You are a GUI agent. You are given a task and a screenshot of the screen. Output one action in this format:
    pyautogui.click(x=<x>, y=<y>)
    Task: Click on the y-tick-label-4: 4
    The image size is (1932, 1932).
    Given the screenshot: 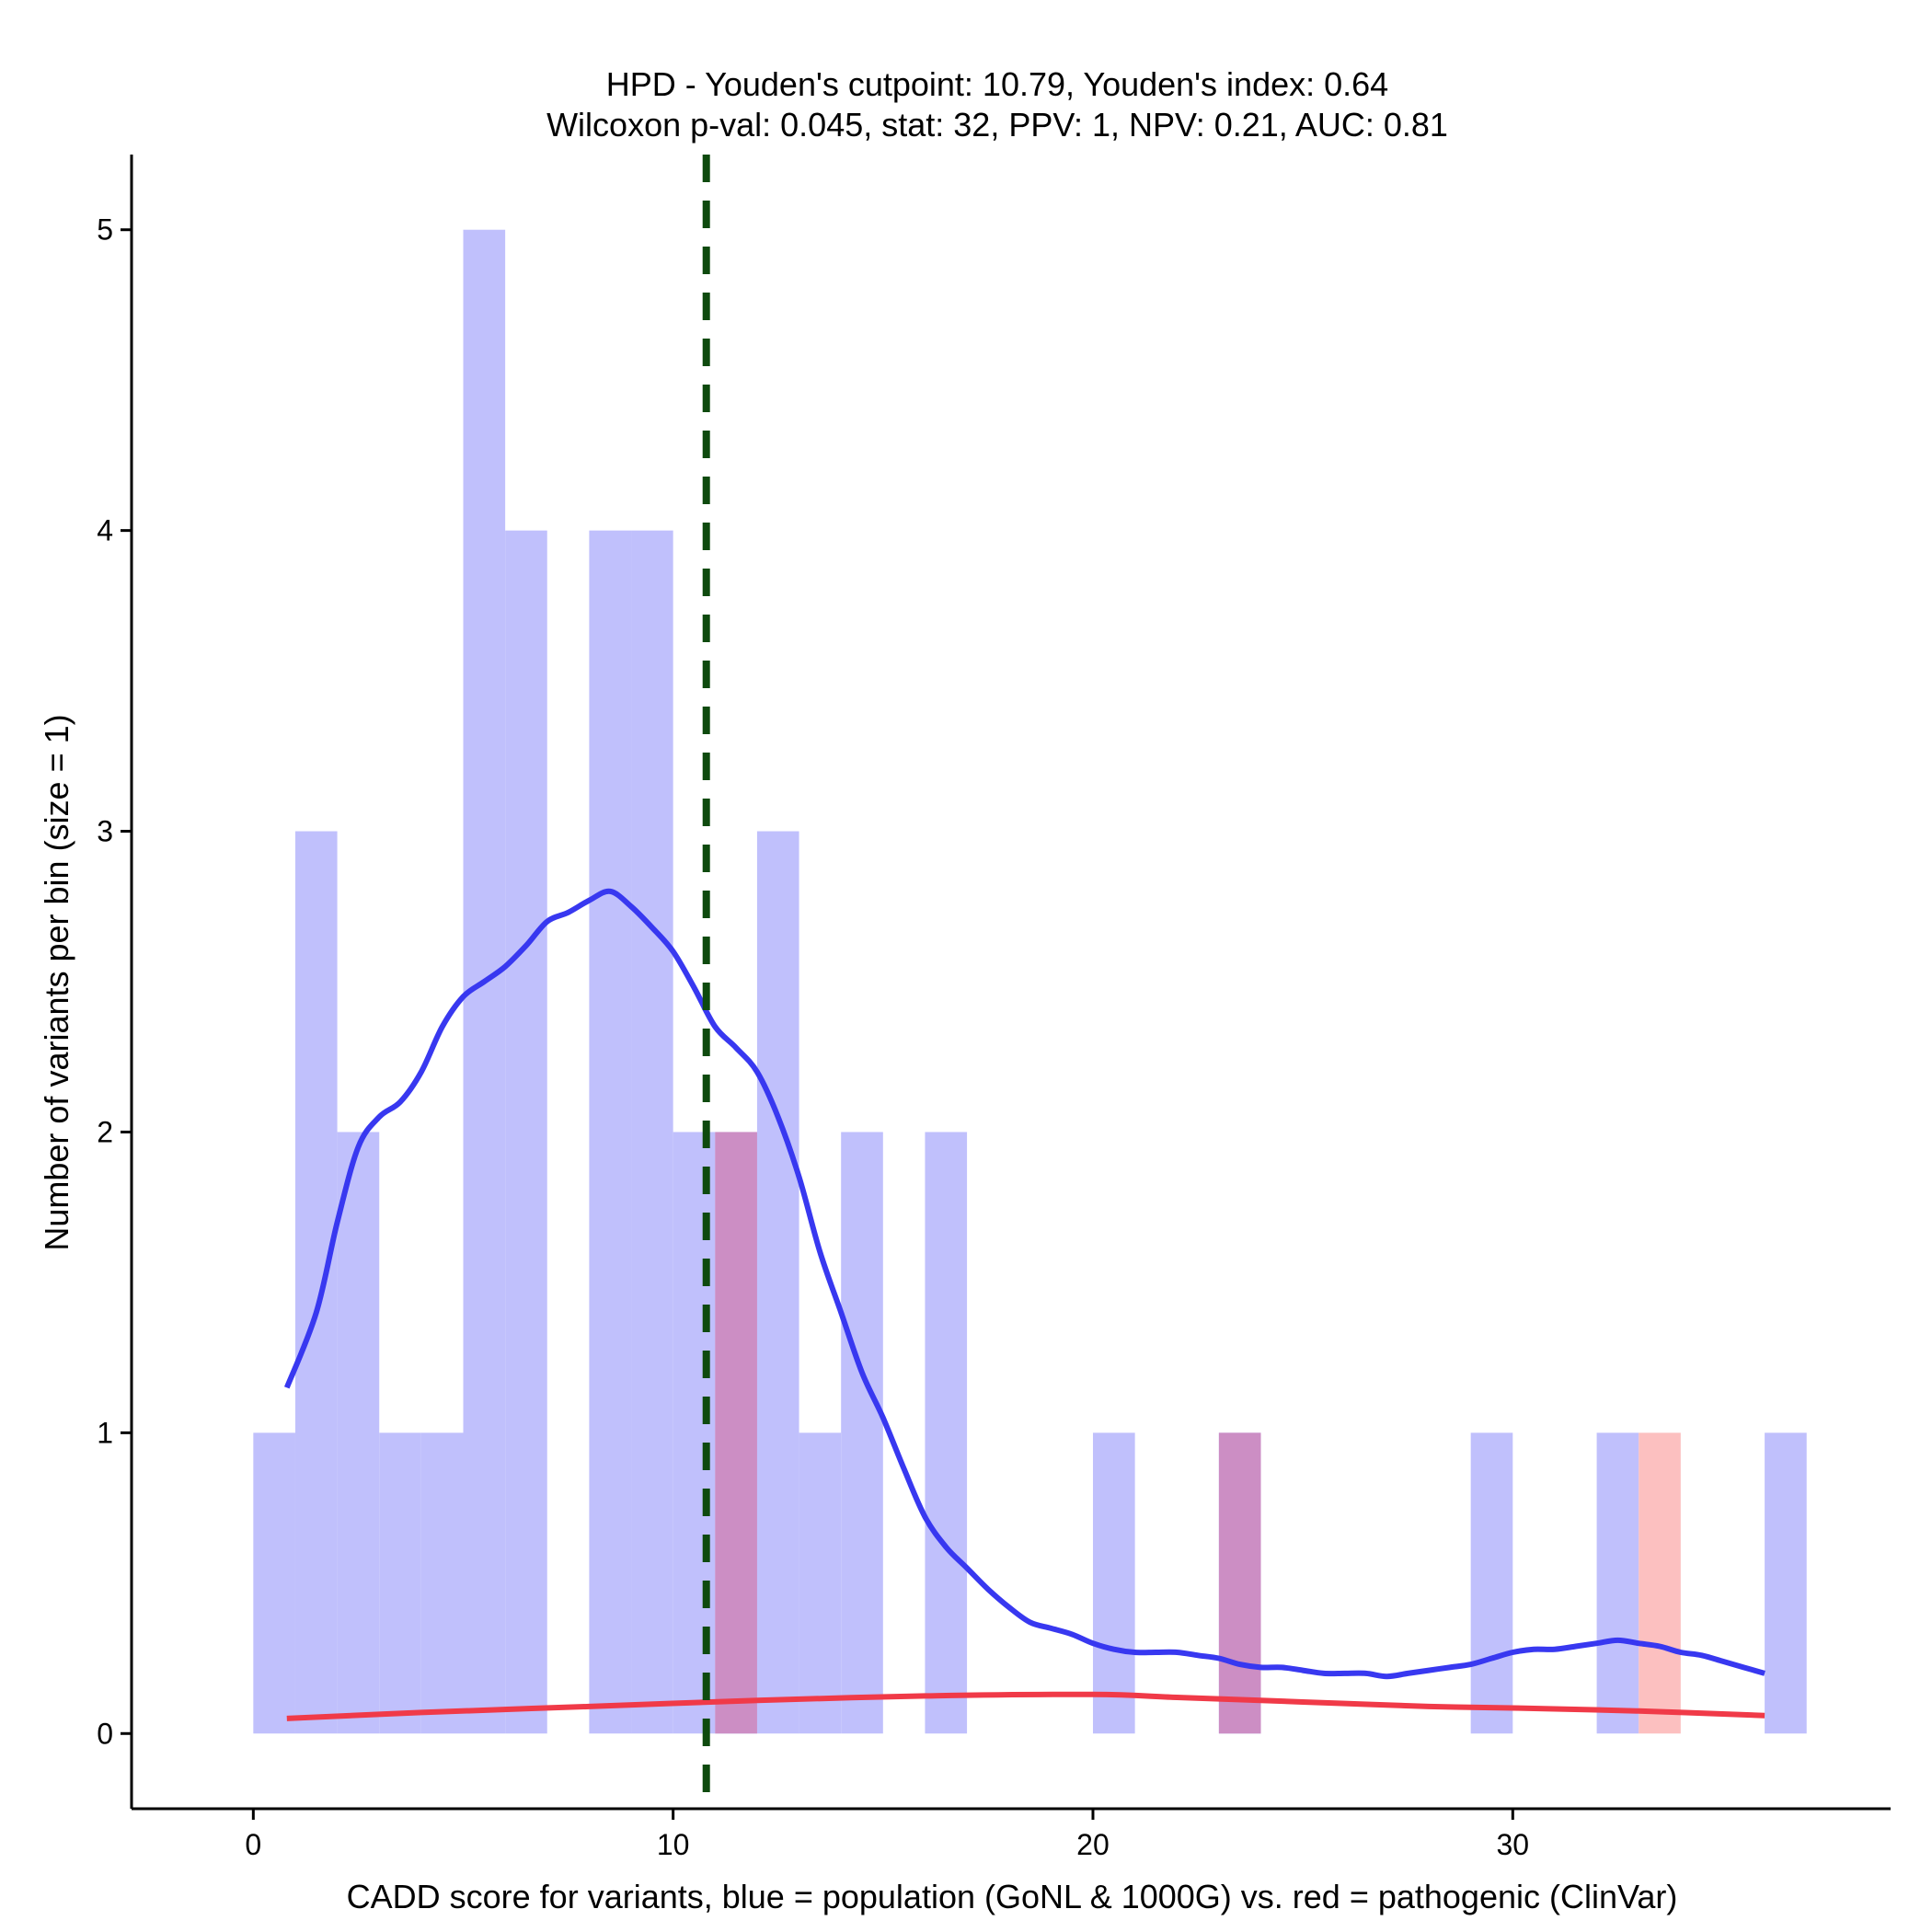 What is the action you would take?
    pyautogui.click(x=105, y=530)
    